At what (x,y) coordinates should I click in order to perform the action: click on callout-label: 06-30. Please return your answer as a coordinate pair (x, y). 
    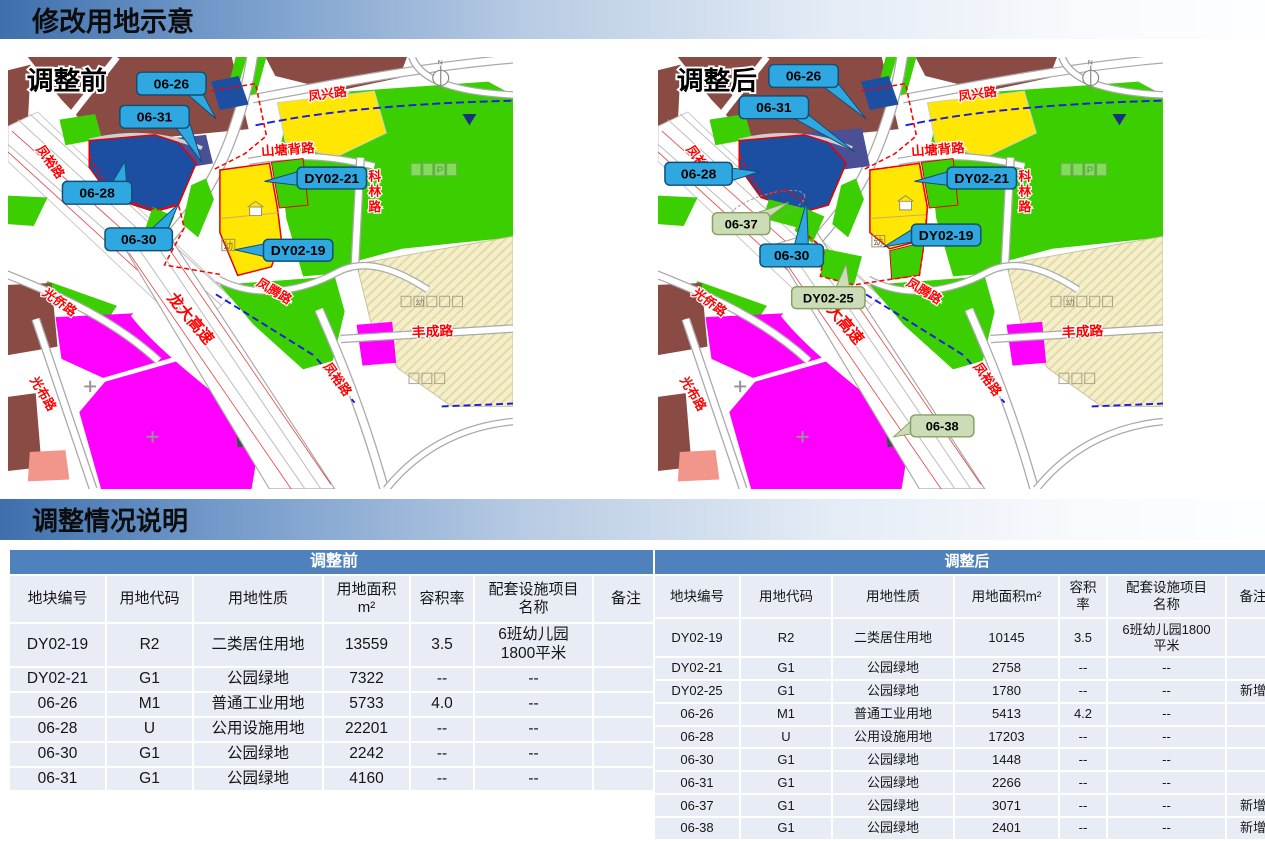
    Looking at the image, I should click on (791, 255).